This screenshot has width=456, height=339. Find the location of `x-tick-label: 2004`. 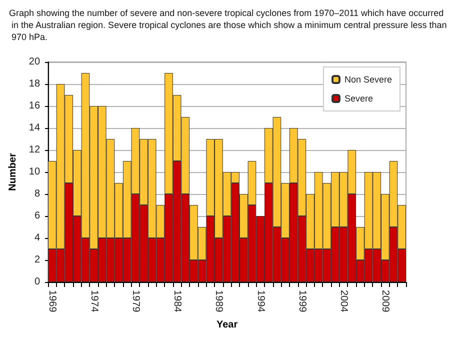

x-tick-label: 2004 is located at coordinates (344, 301).